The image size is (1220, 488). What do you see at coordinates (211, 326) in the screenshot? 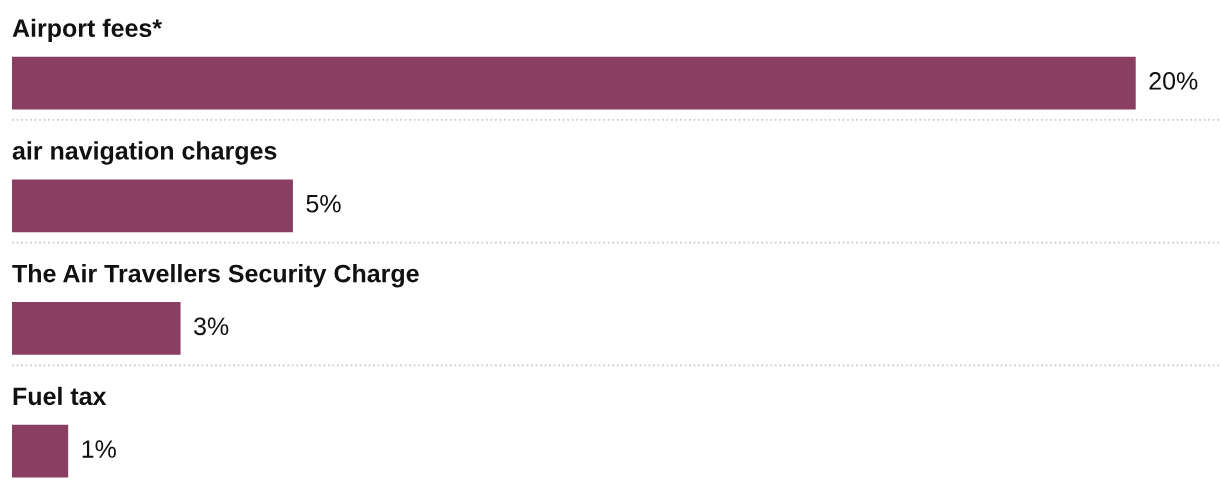
I see `data-label: 3%` at bounding box center [211, 326].